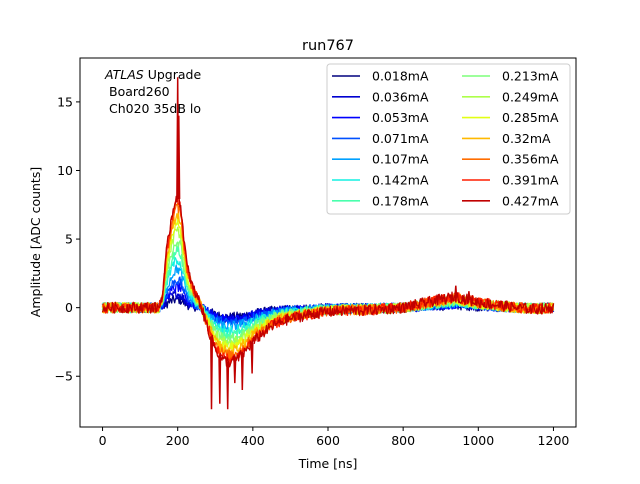  I want to click on legend-box, so click(448, 139).